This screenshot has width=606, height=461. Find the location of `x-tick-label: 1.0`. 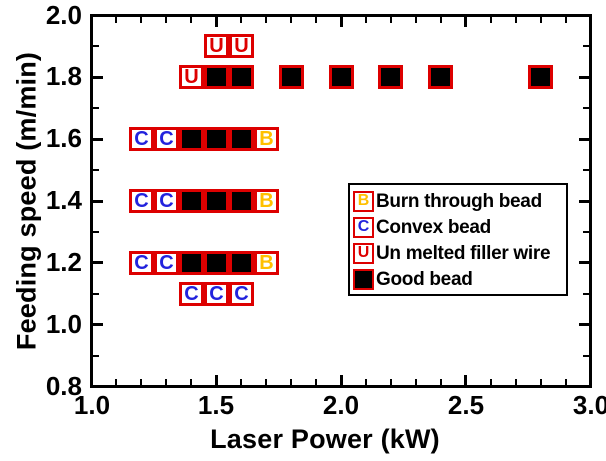

x-tick-label: 1.0 is located at coordinates (92, 405).